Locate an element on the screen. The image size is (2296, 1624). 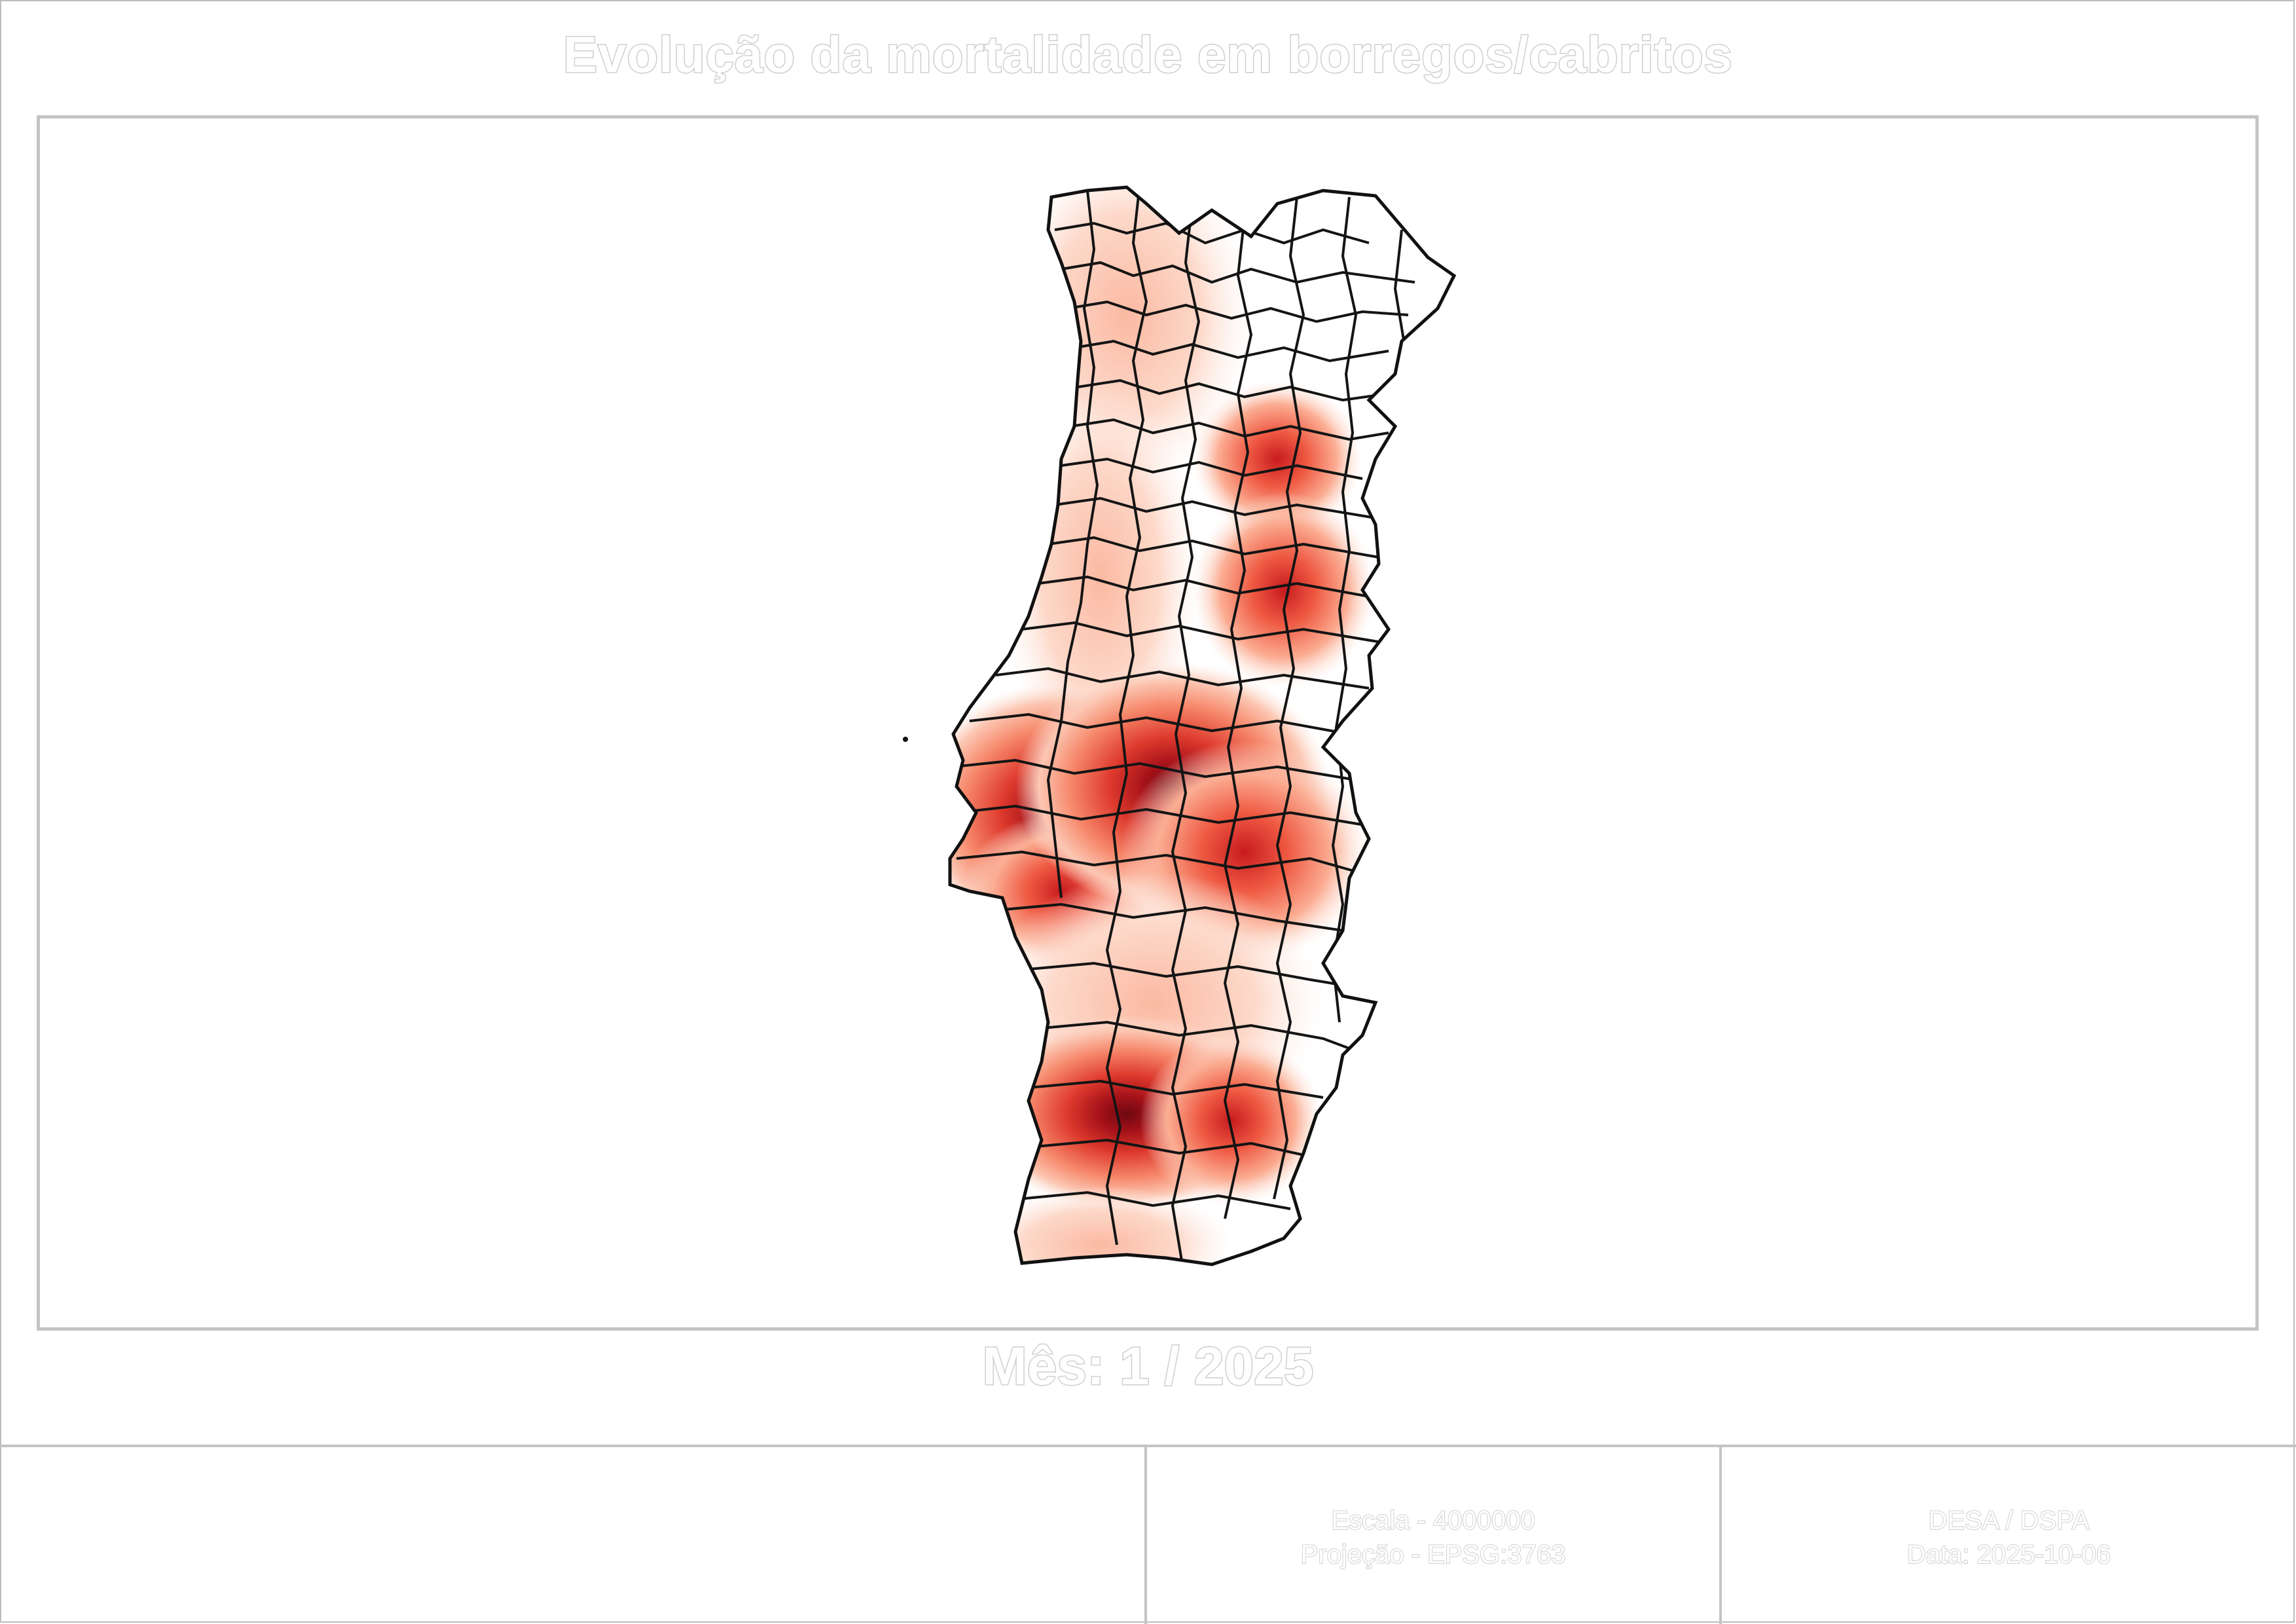
footer-credits-cell: DESA / DSPA Data: 2025-10-06 is located at coordinates (2009, 1535).